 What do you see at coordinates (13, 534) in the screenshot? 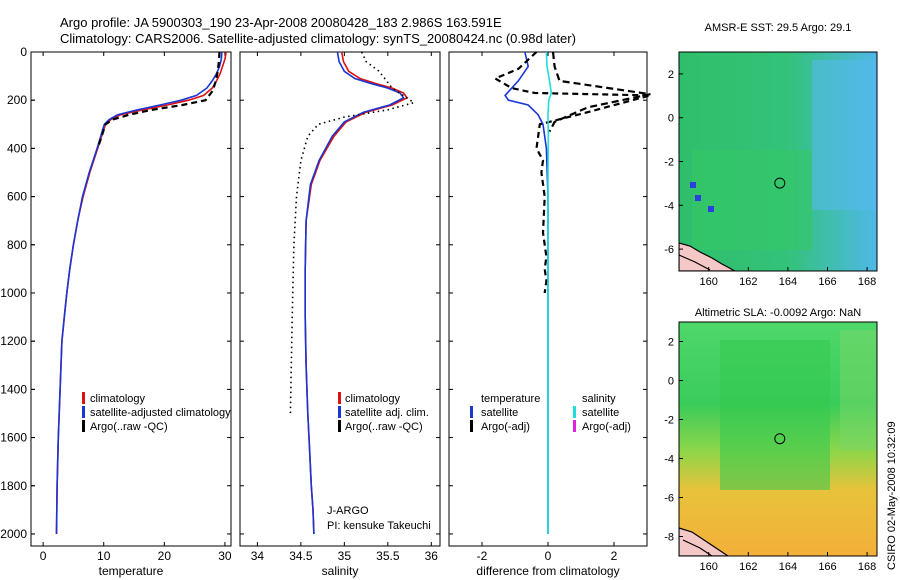
I see `depth-tick-label: 2000` at bounding box center [13, 534].